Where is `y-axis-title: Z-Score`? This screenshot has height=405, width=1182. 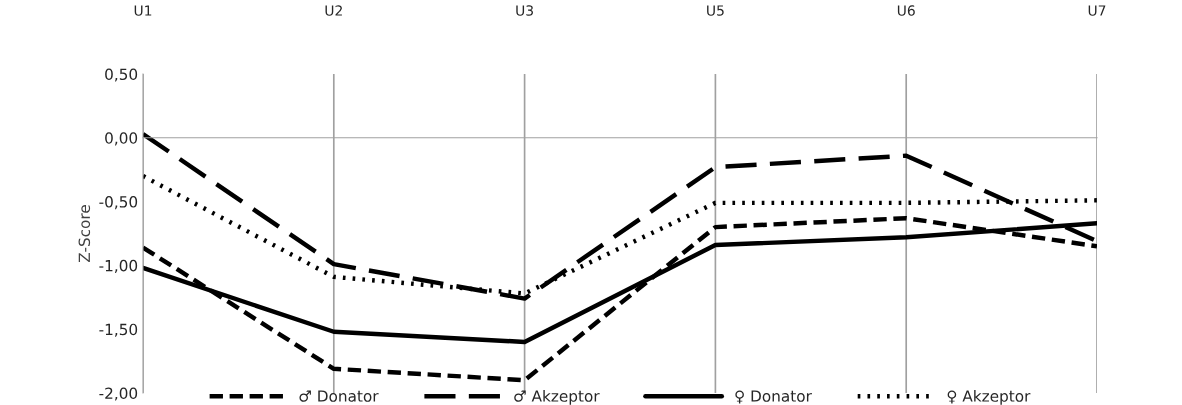
y-axis-title: Z-Score is located at coordinates (84, 234).